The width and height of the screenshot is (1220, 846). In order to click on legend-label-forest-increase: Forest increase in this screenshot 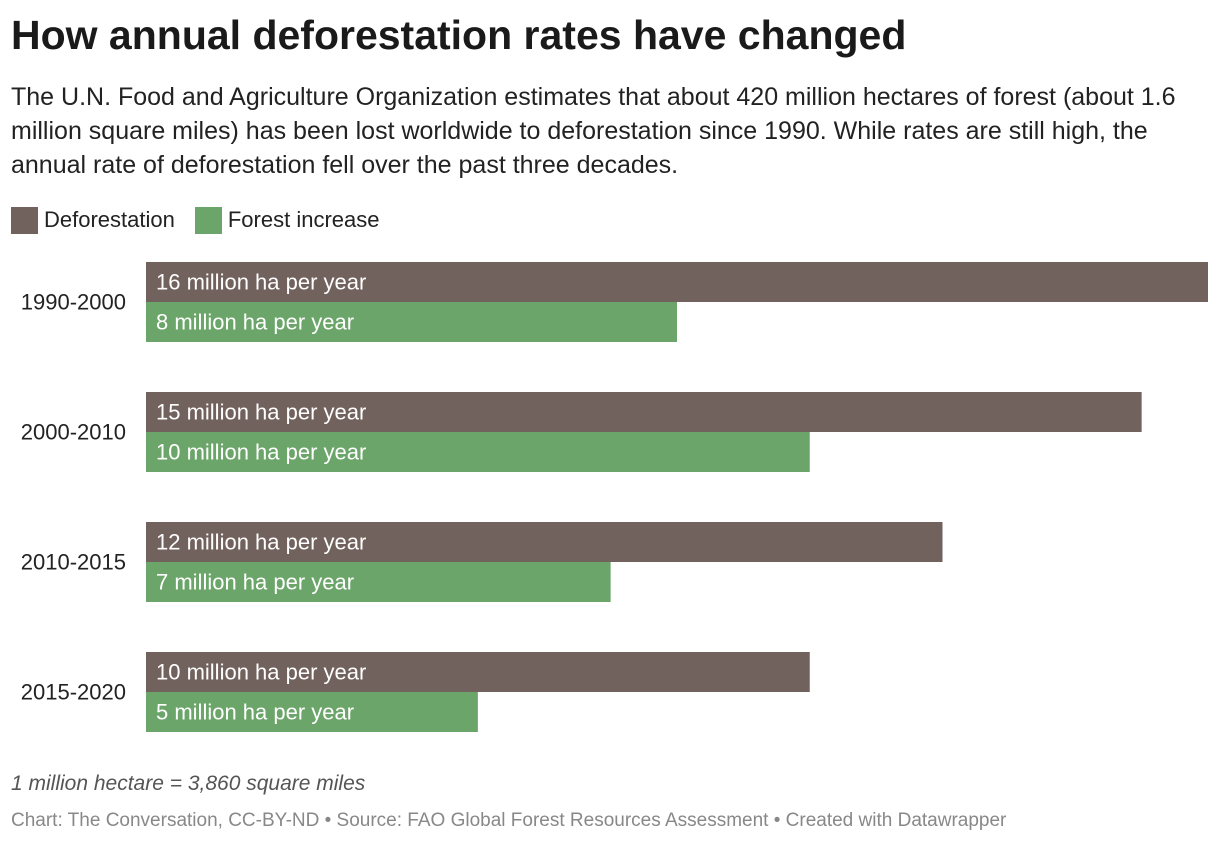, I will do `click(303, 219)`.